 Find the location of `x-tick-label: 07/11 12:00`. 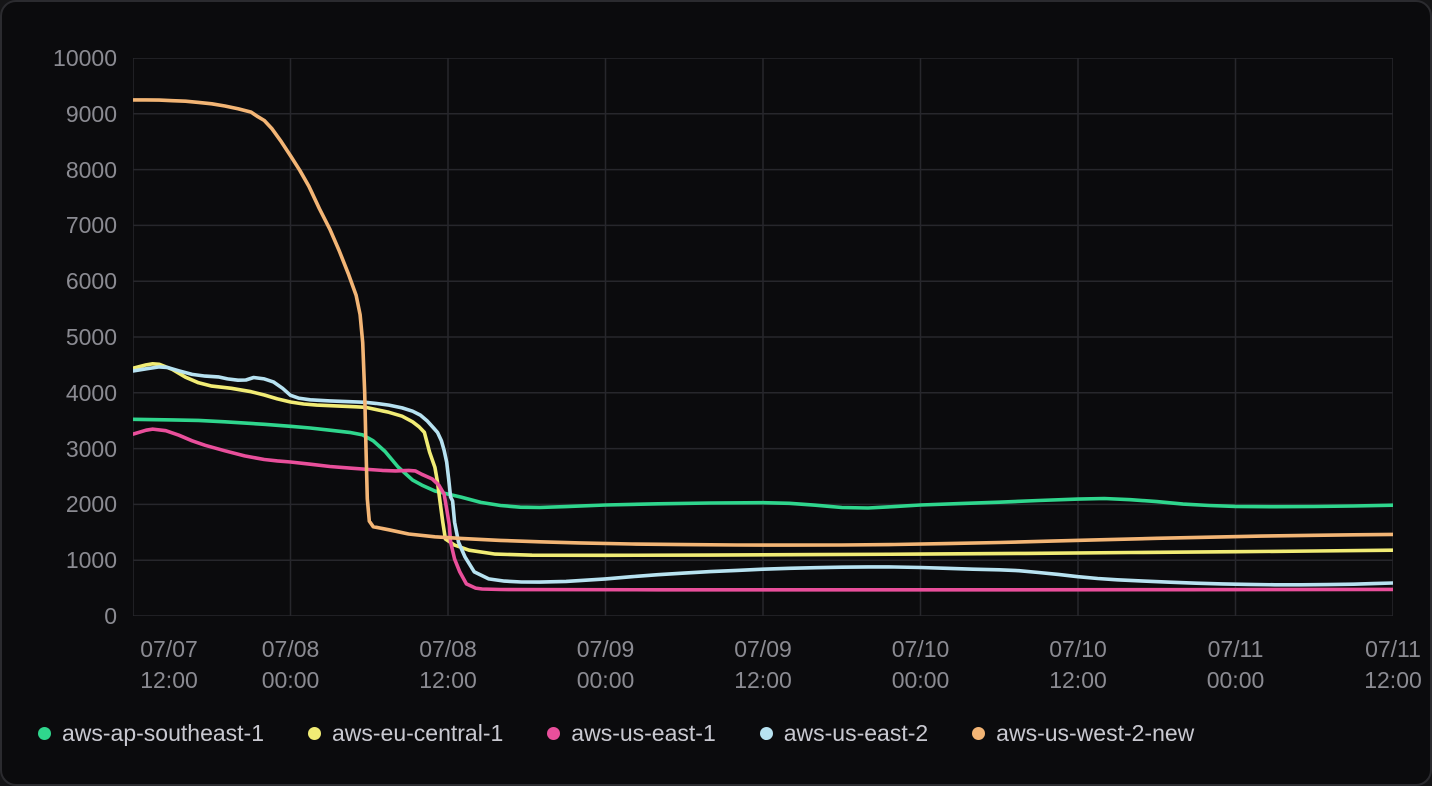

x-tick-label: 07/11 12:00 is located at coordinates (1393, 664).